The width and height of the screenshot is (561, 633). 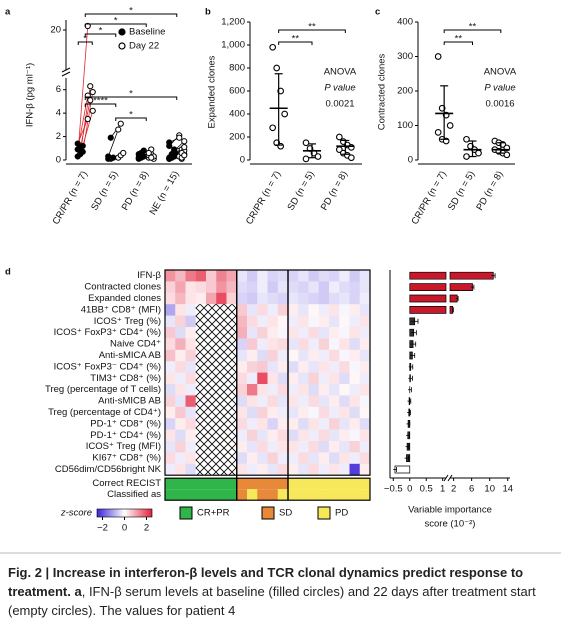 What do you see at coordinates (125, 423) in the screenshot?
I see `row-label: PD-1⁺ CD8⁺ (%)` at bounding box center [125, 423].